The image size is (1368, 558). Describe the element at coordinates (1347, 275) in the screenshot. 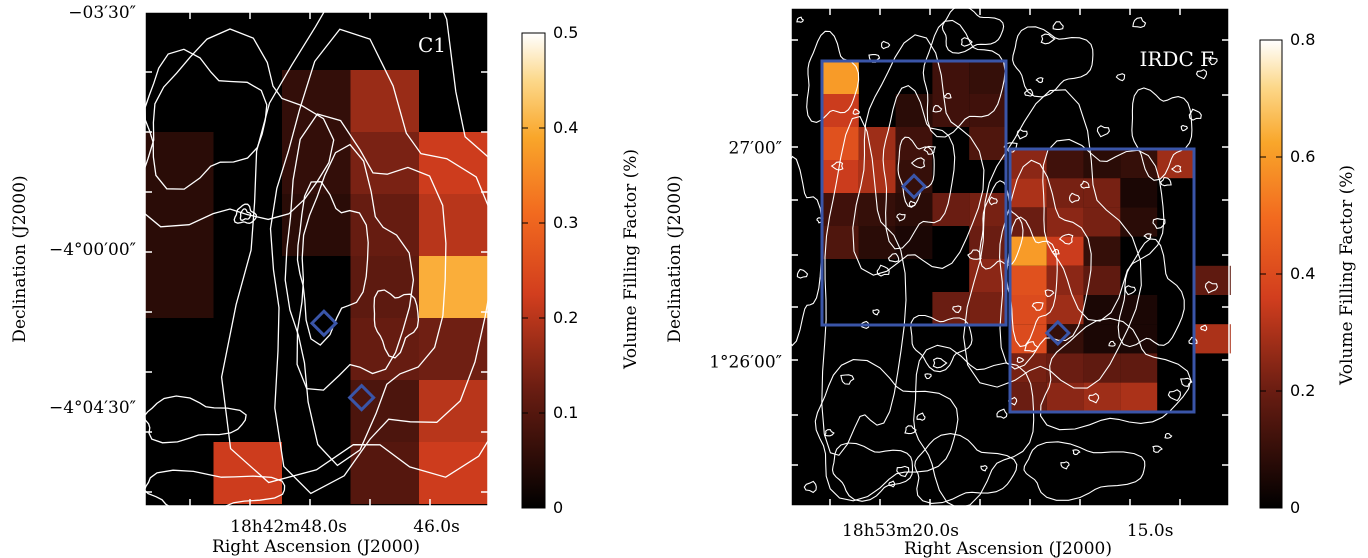

I see `right-colorbar-label: Volume Filling Factor (%)` at that location.